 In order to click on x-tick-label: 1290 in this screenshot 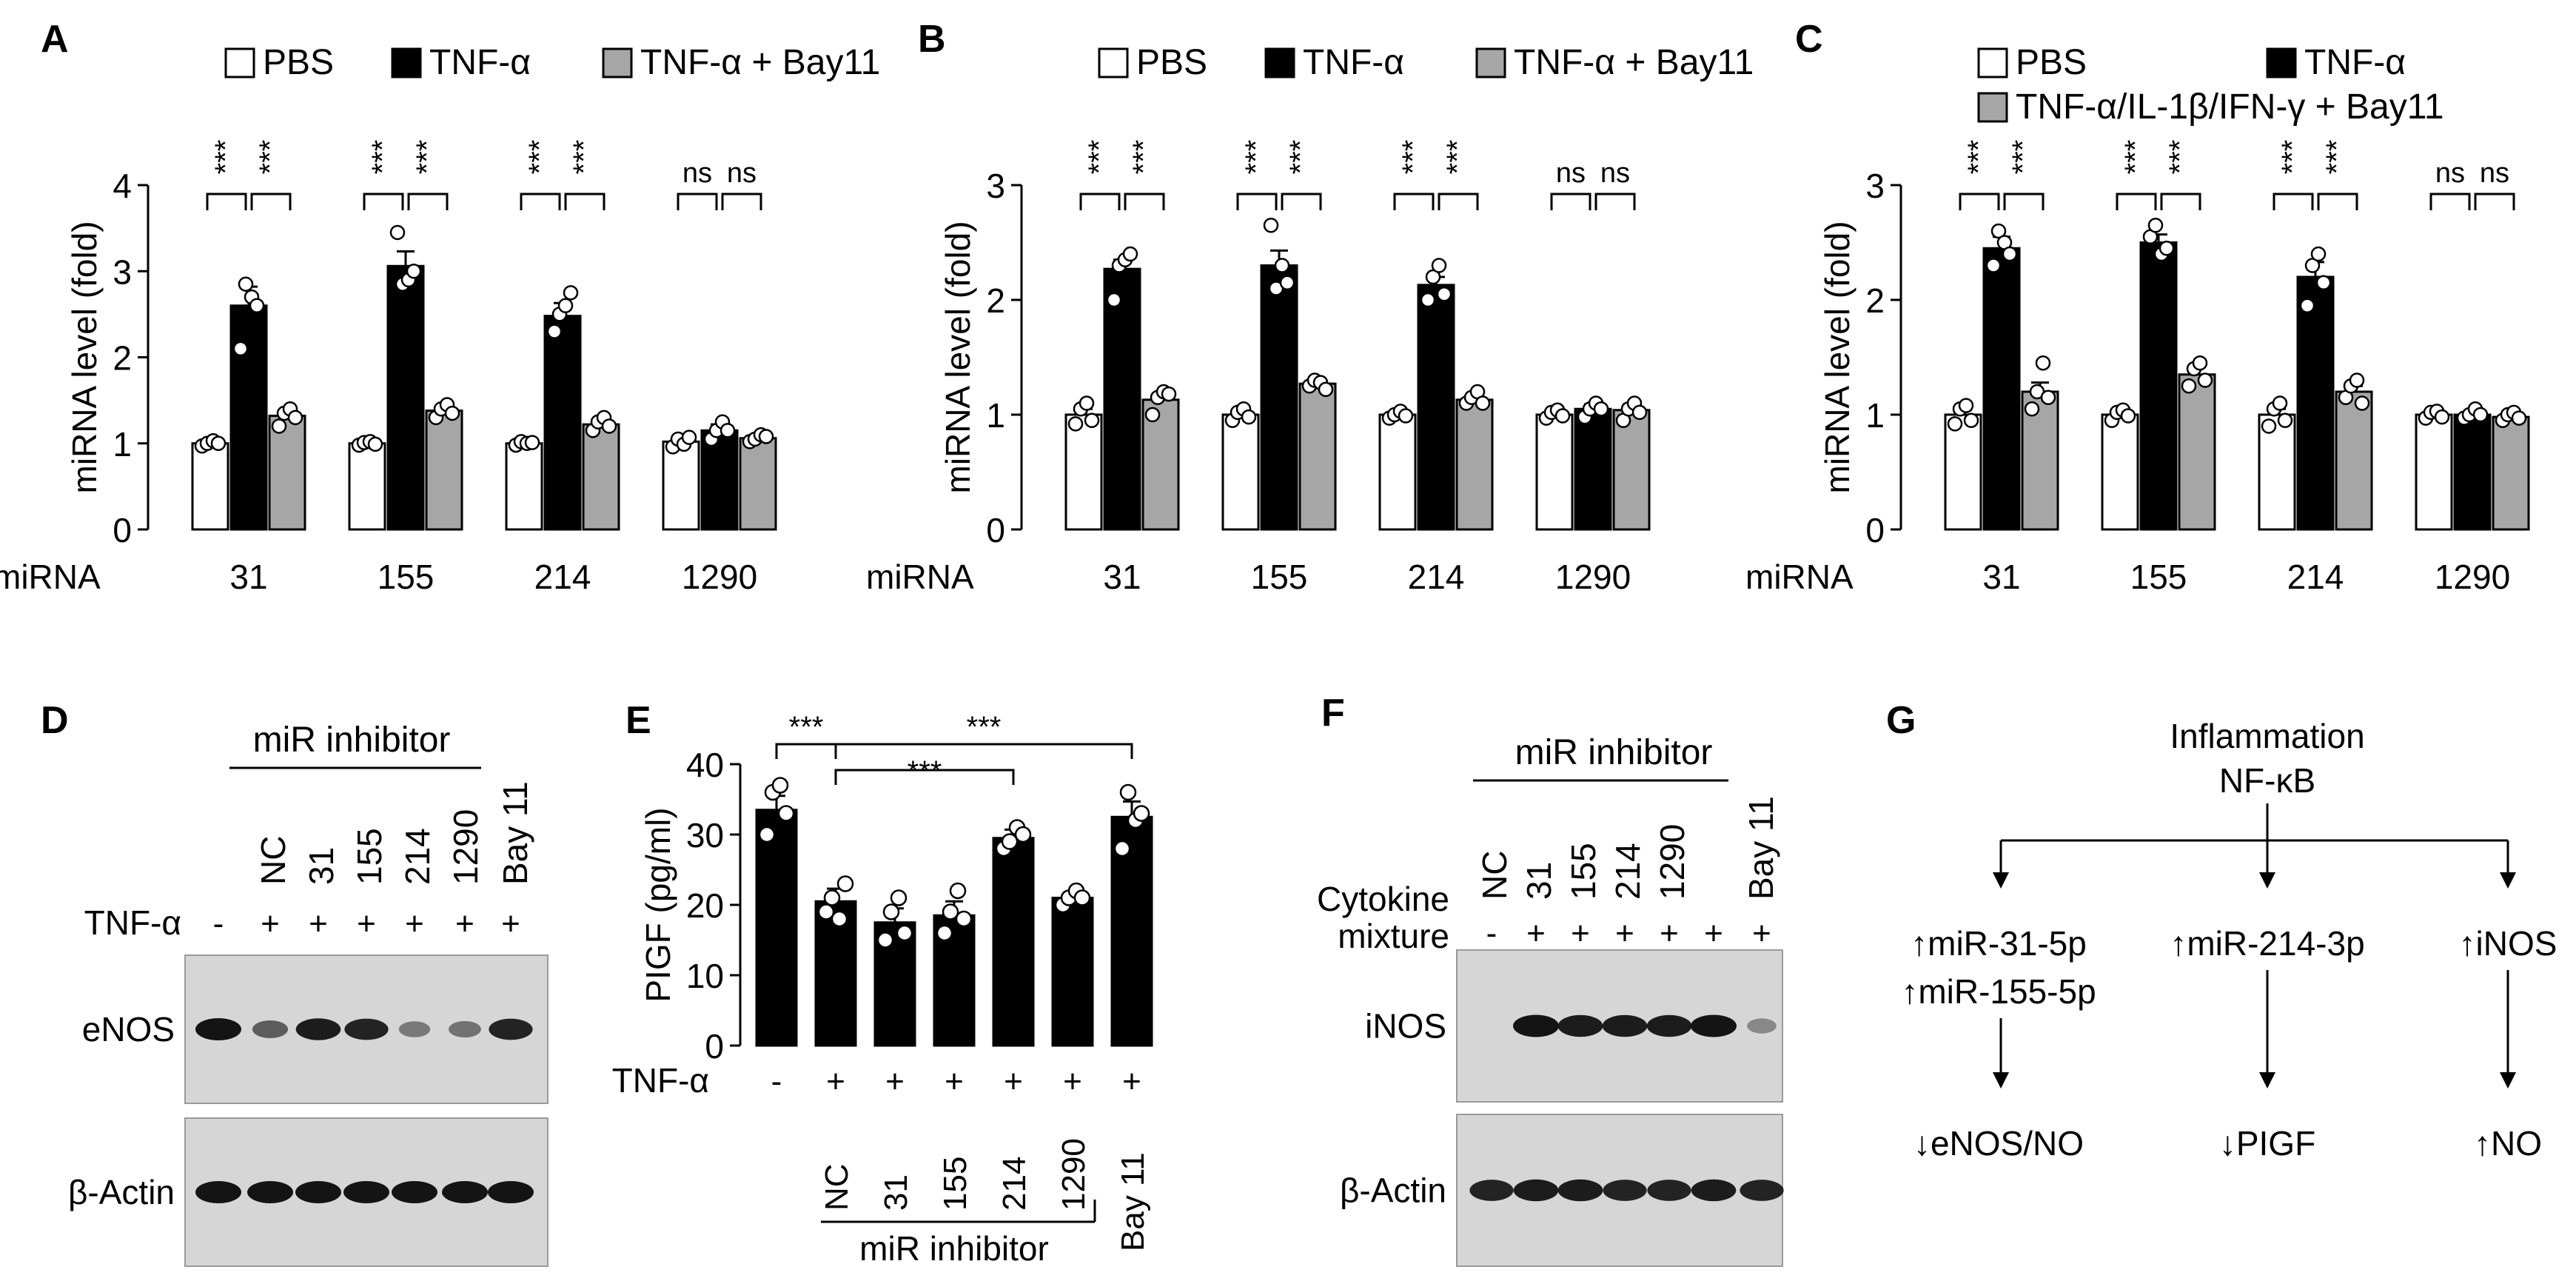, I will do `click(719, 577)`.